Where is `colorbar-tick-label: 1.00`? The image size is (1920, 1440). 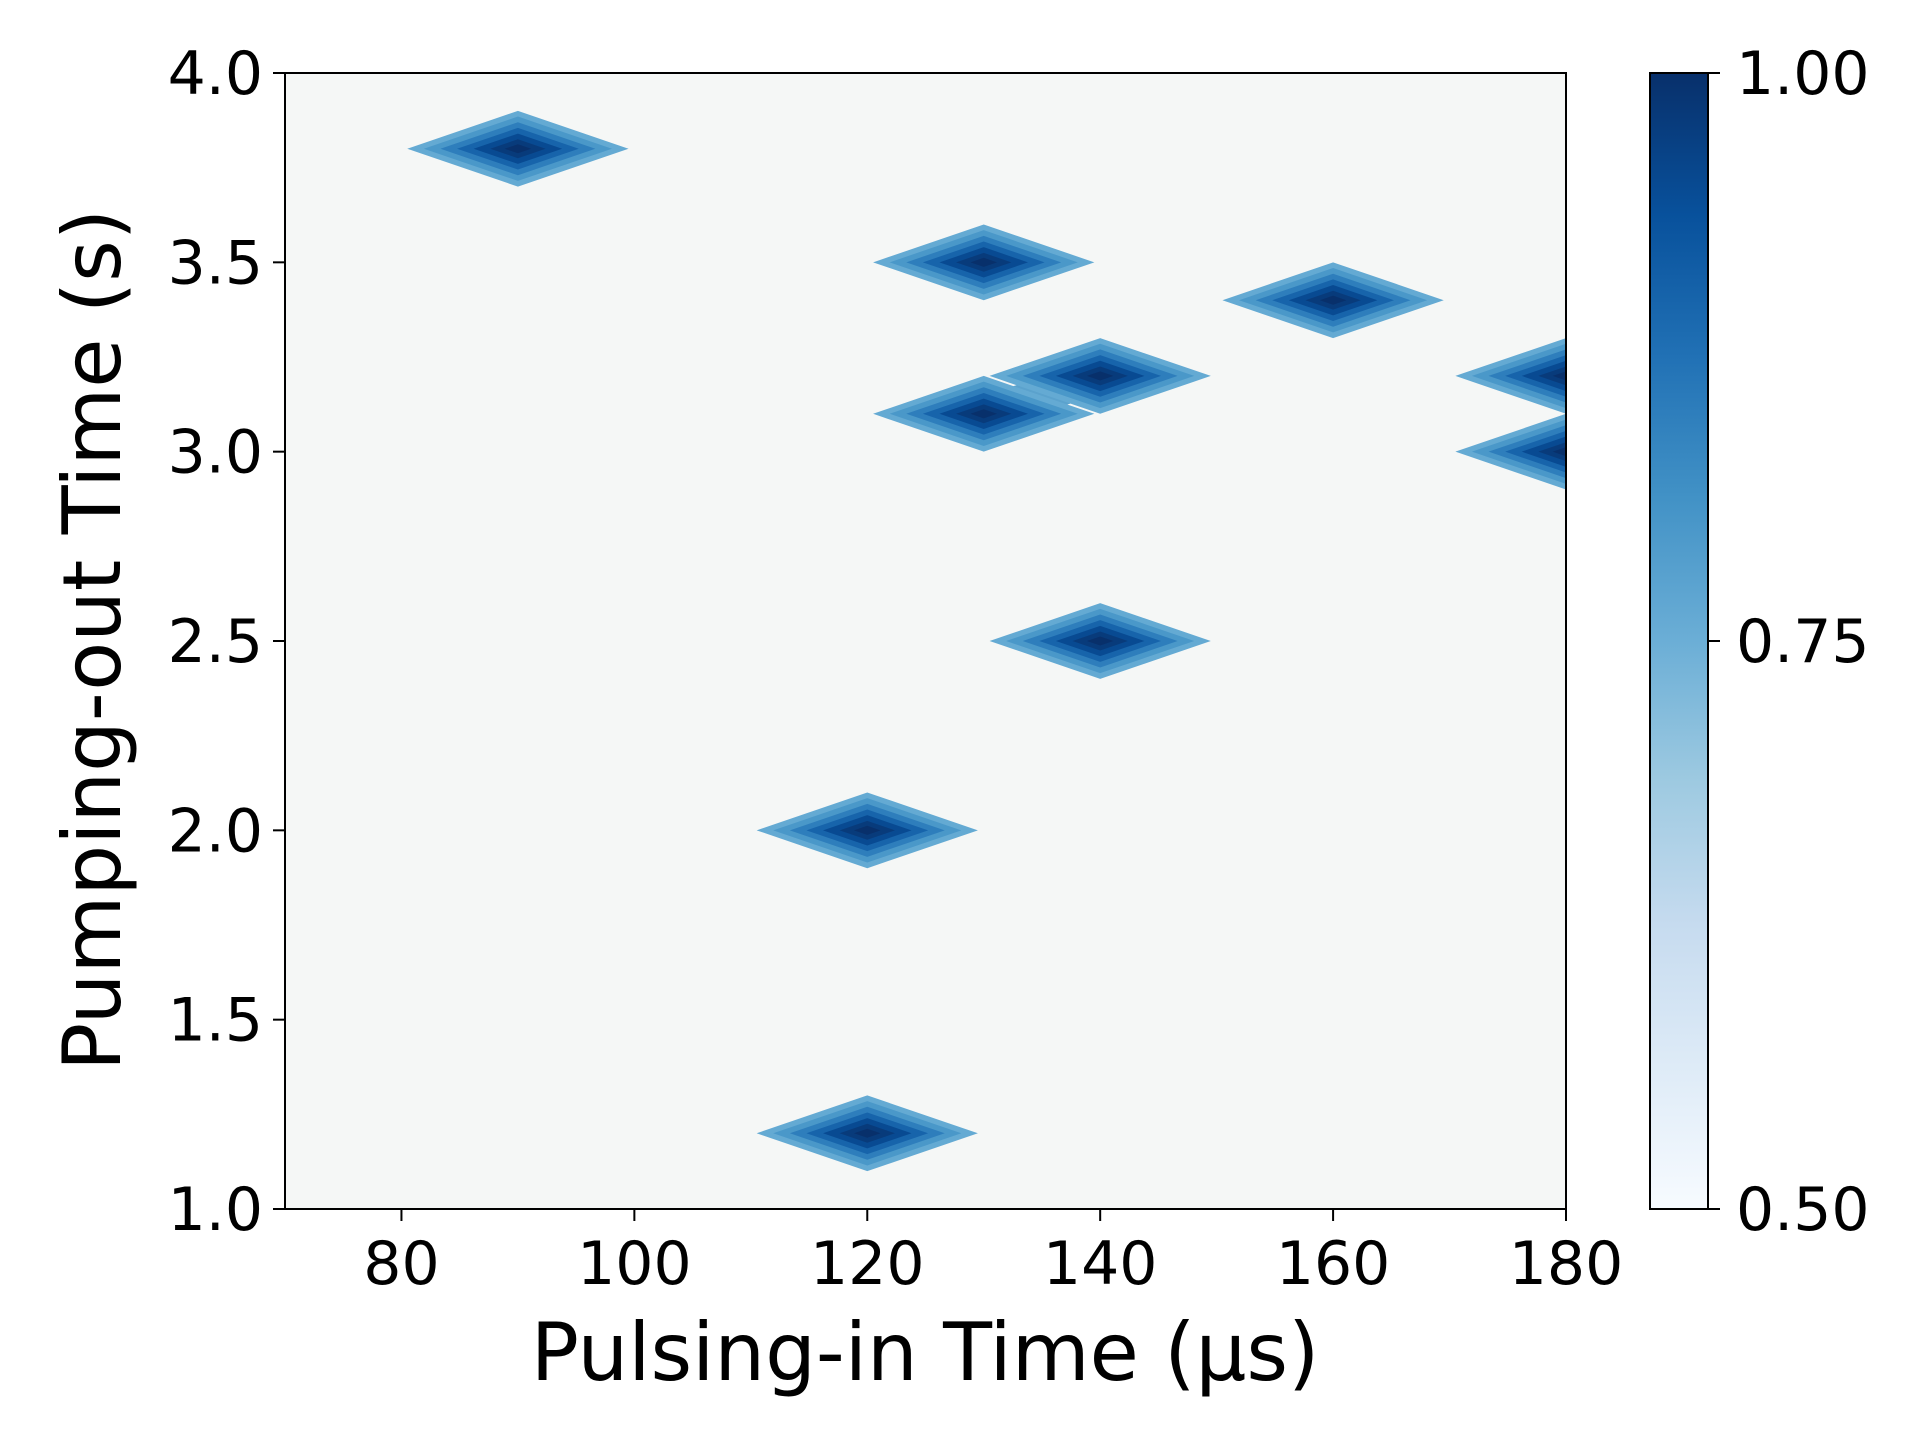
colorbar-tick-label: 1.00 is located at coordinates (1803, 74).